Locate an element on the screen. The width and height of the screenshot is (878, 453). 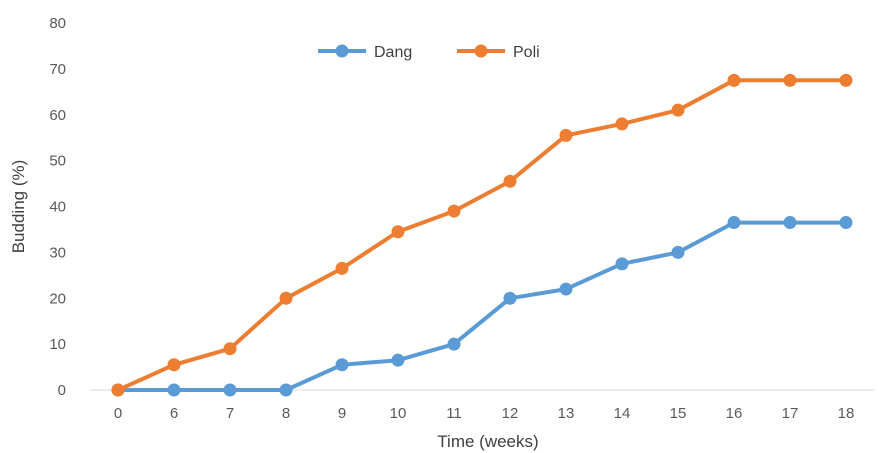
y-tick-label: 40 is located at coordinates (57, 207).